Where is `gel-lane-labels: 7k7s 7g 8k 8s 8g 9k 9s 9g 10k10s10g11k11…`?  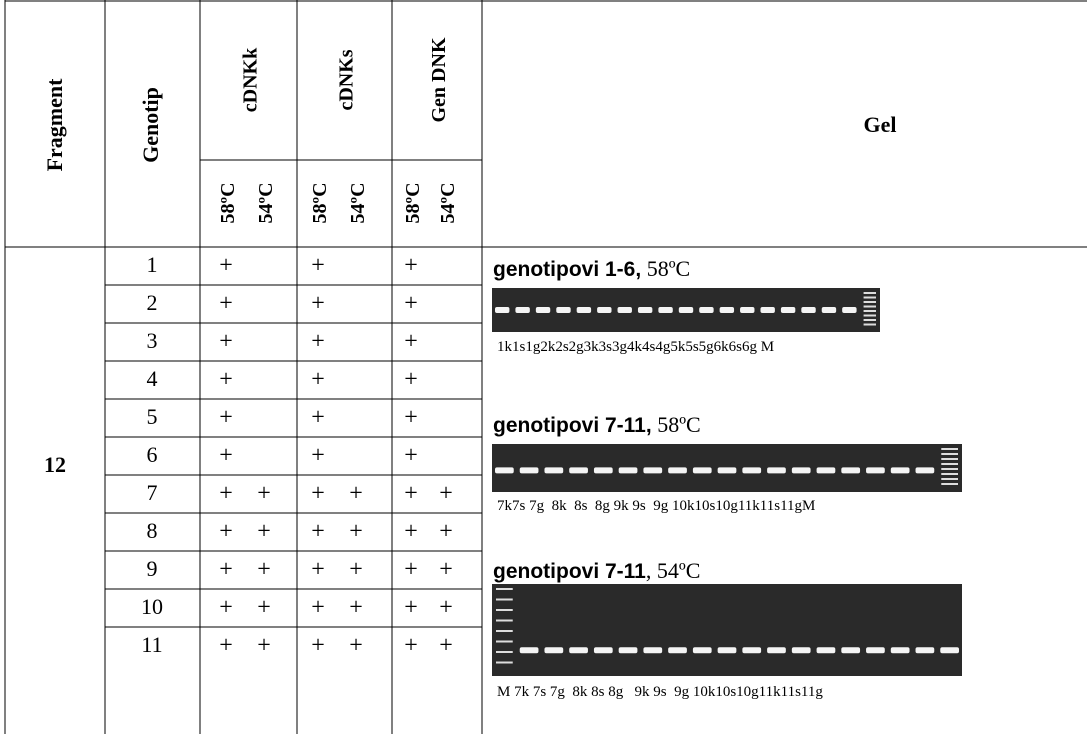 gel-lane-labels: 7k7s 7g 8k 8s 8g 9k 9s 9g 10k10s10g11k11… is located at coordinates (656, 506).